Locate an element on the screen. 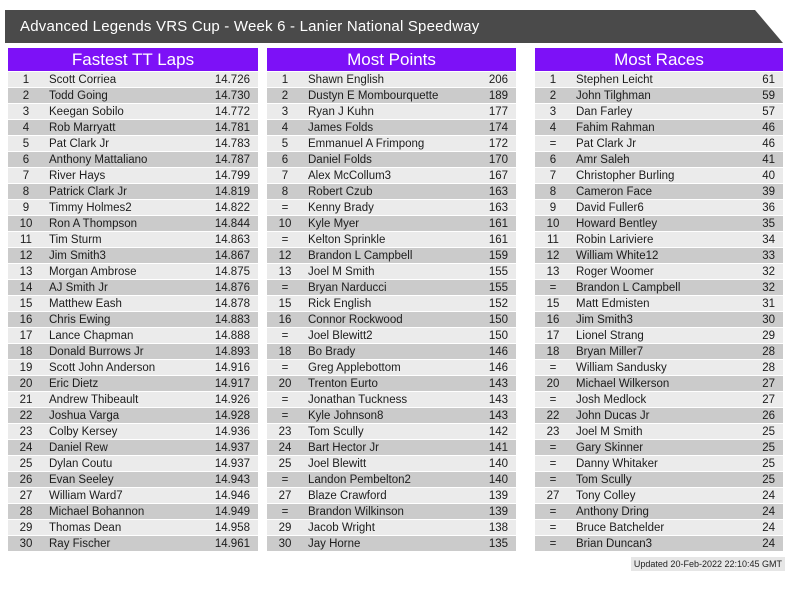  cell-name: Bart Hector Jr is located at coordinates (343, 447).